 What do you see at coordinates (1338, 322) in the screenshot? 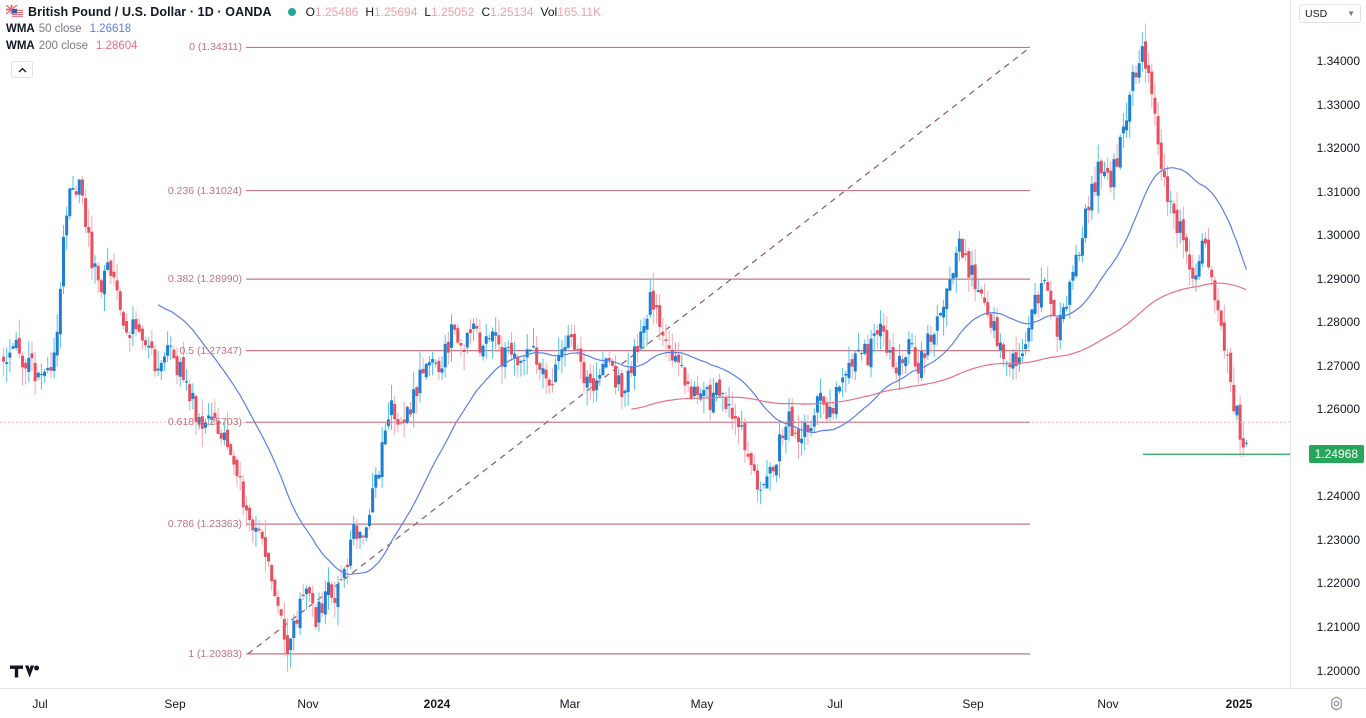
I see `price-tick: 1.28000` at bounding box center [1338, 322].